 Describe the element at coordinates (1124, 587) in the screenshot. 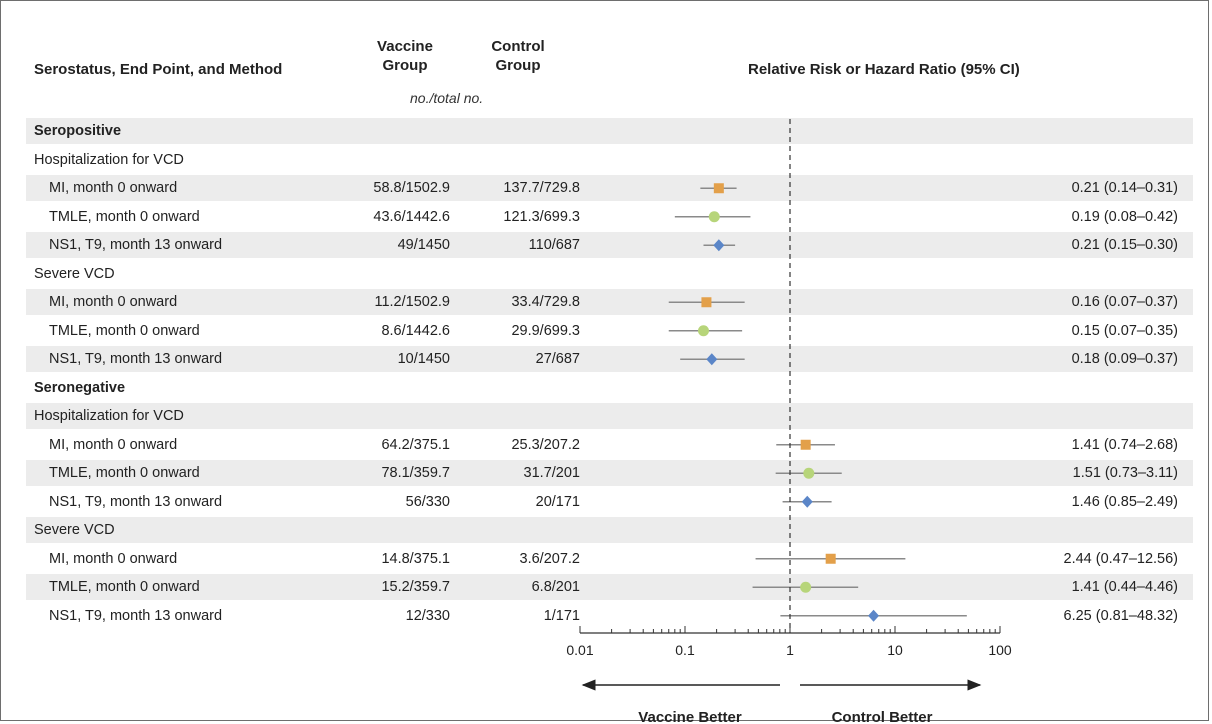

I see `ci-text: 1.41 (0.44–4.46)` at that location.